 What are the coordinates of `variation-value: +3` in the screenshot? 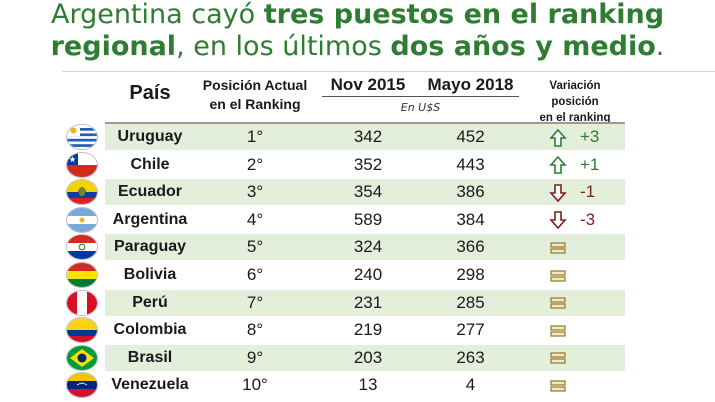 It's located at (590, 136).